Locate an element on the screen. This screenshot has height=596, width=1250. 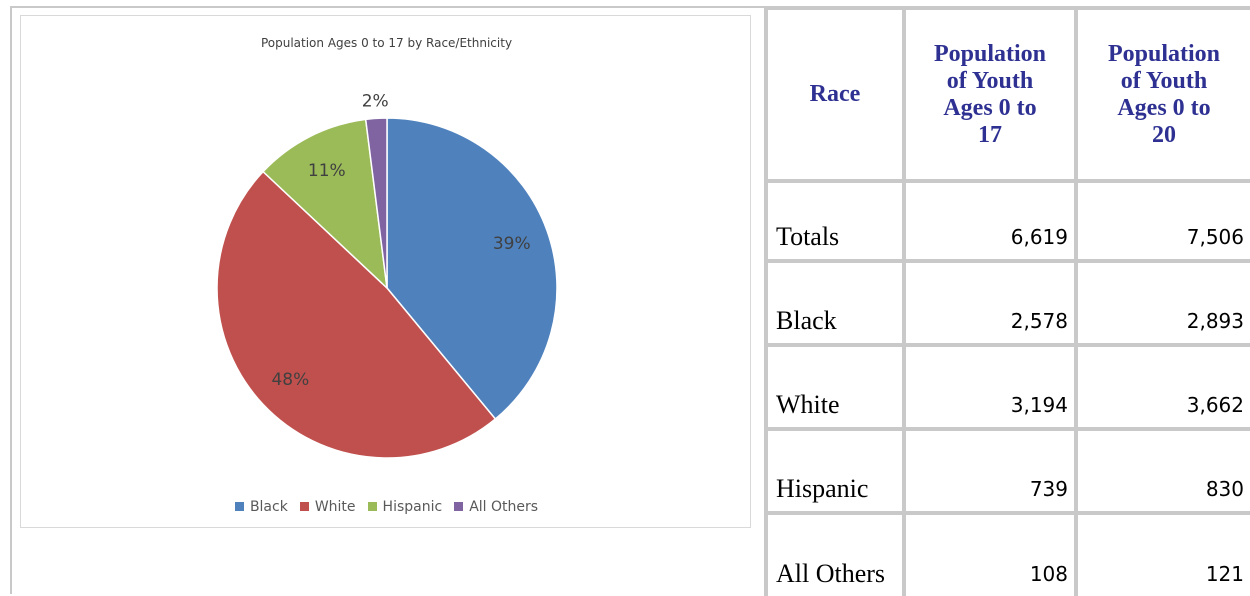
column-header-race: Race is located at coordinates (835, 94).